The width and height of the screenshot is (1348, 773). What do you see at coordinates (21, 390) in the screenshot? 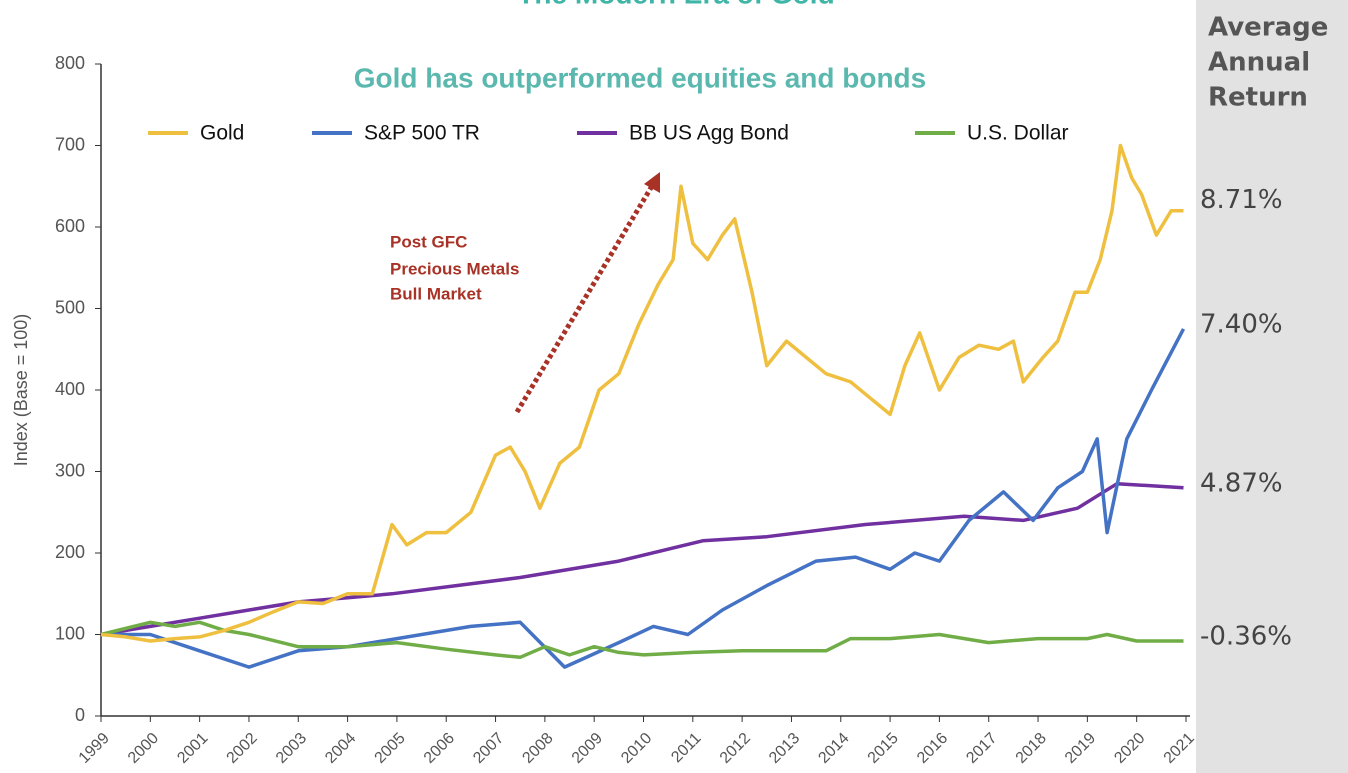
I see `y-axis-label: Index (Base = 100)` at bounding box center [21, 390].